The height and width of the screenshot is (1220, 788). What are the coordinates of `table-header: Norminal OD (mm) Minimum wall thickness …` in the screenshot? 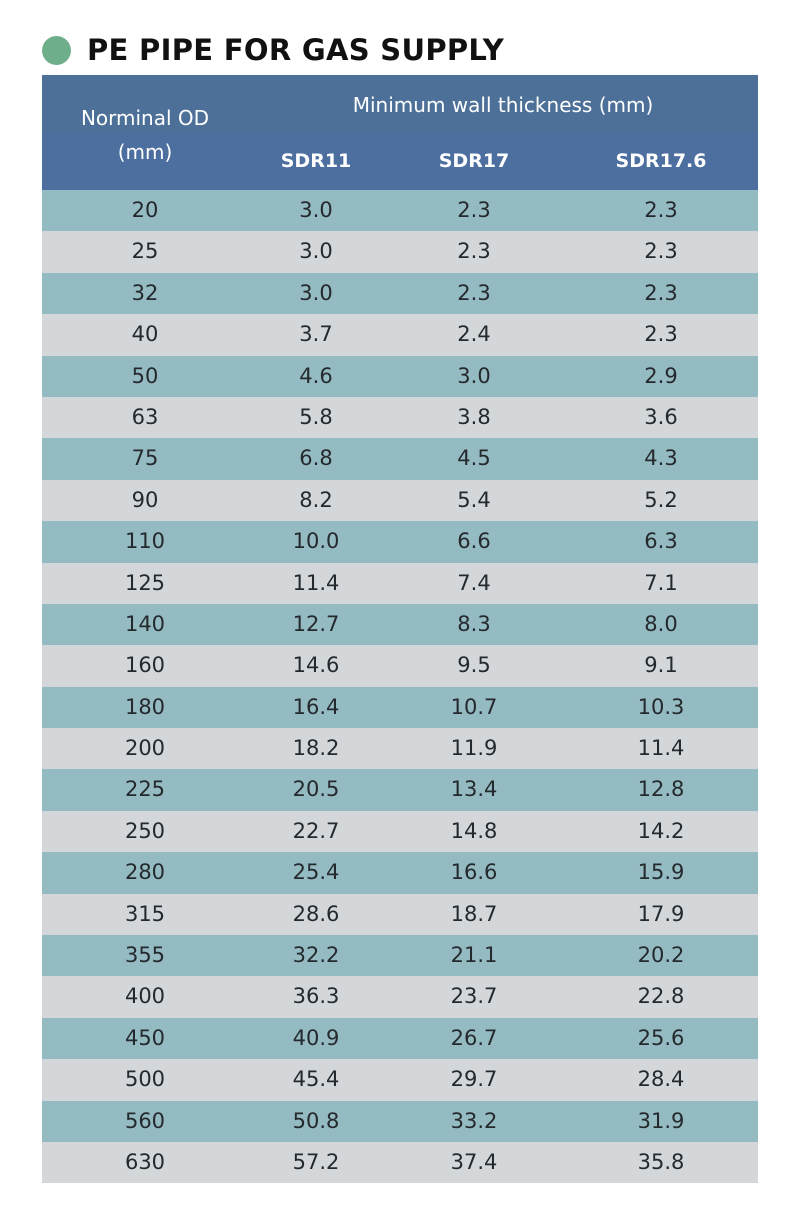 It's located at (400, 132).